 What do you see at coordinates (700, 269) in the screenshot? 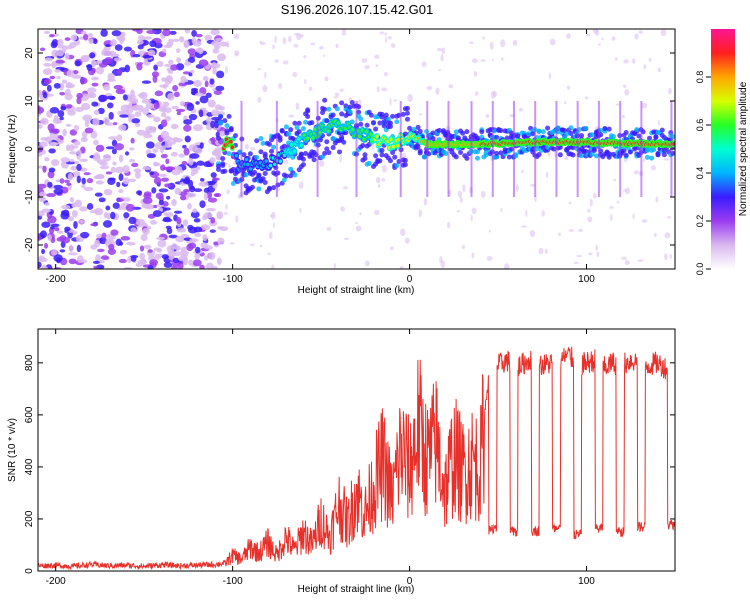
I see `colorbar-tick-label: 0.0` at bounding box center [700, 269].